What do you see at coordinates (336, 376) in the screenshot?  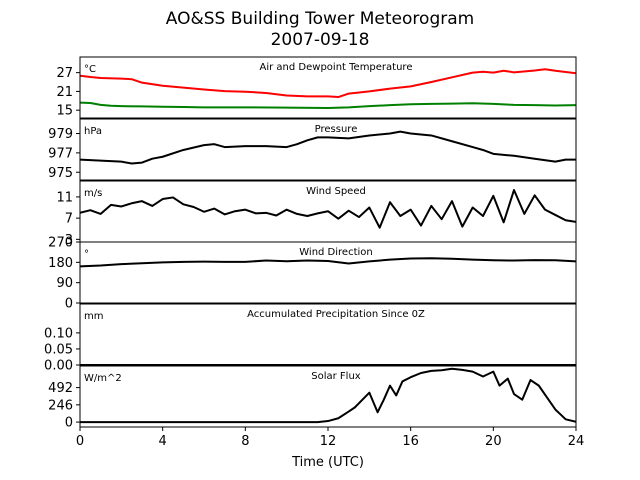 I see `panel-title: Solar Flux` at bounding box center [336, 376].